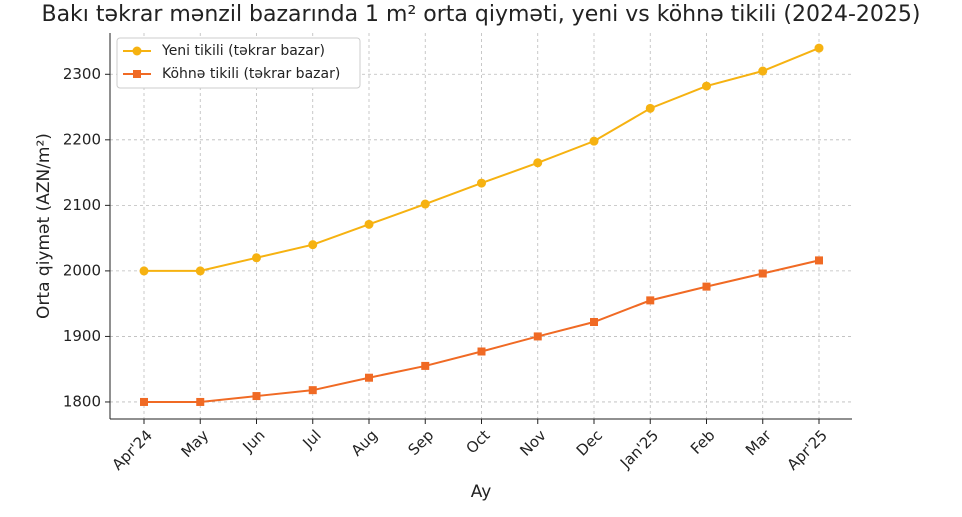  Describe the element at coordinates (82, 401) in the screenshot. I see `y-tick-label: 1800` at that location.